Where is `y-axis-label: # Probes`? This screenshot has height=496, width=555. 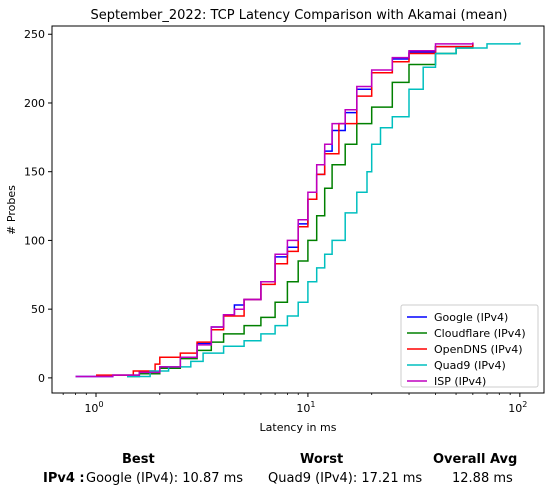 y-axis-label: # Probes is located at coordinates (11, 210).